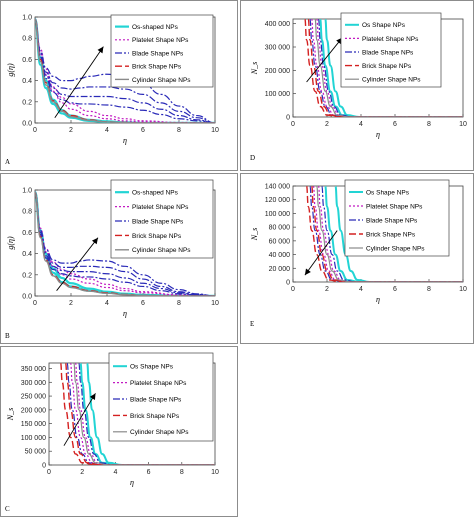 This screenshot has height=517, width=474. I want to click on y-tick-label: 350 000, so click(33, 369).